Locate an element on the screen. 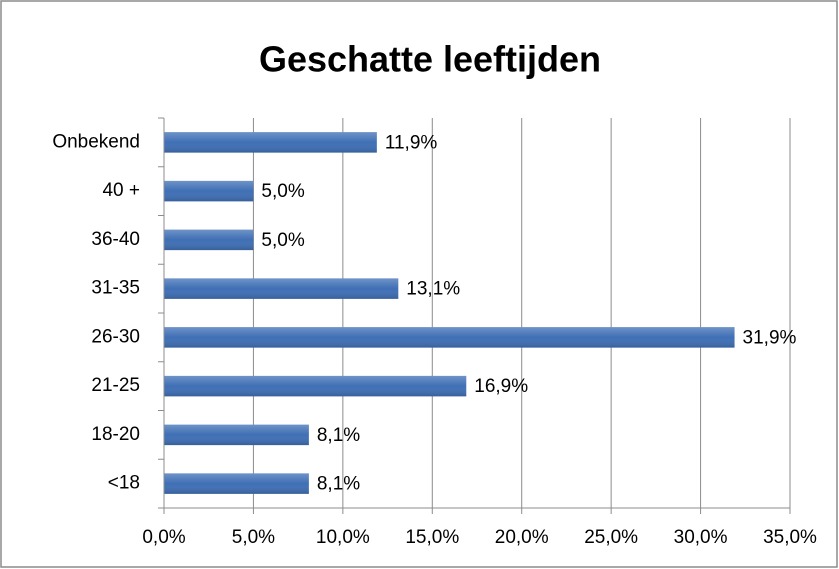  y-tick-label: 26-30 is located at coordinates (115, 336).